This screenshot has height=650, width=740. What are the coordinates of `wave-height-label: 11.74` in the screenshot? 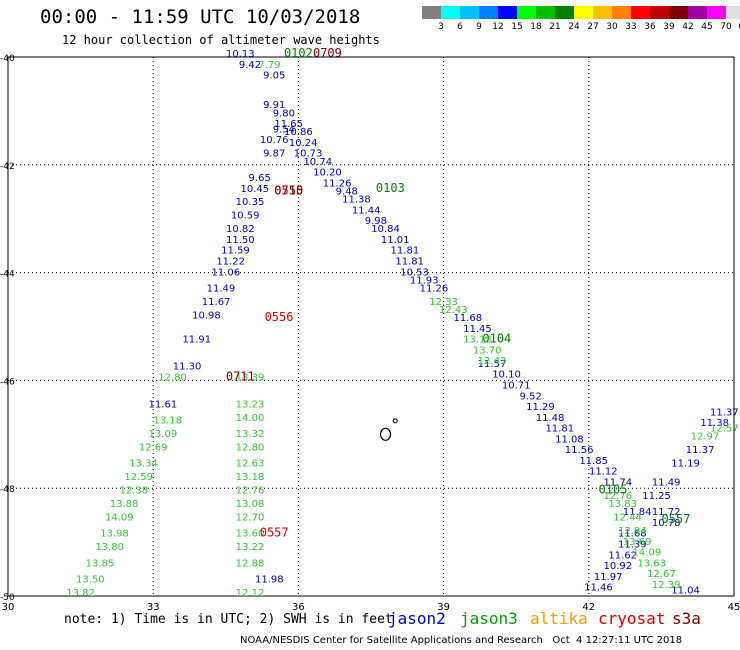 It's located at (618, 483).